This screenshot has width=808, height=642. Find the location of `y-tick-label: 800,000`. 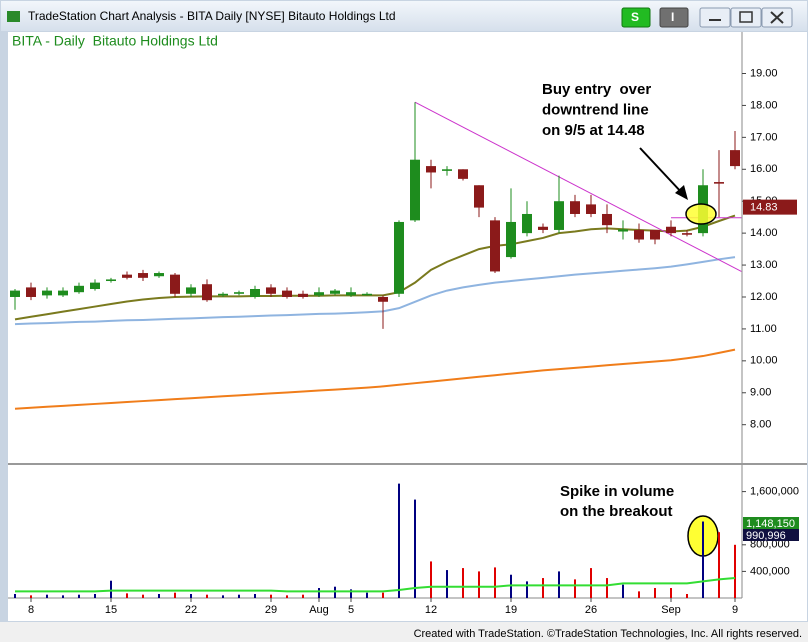

y-tick-label: 800,000 is located at coordinates (770, 545).